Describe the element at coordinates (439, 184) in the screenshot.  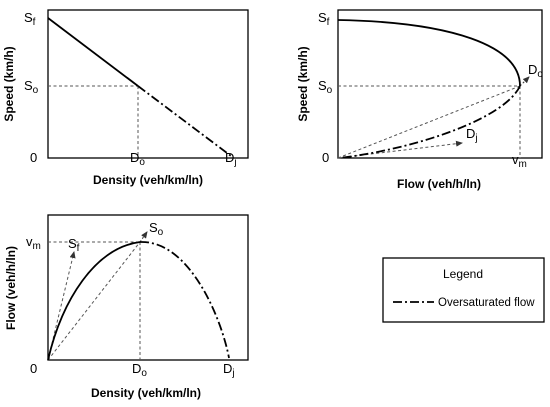
I see `x-axis-title: Flow (veh/h/ln)` at that location.